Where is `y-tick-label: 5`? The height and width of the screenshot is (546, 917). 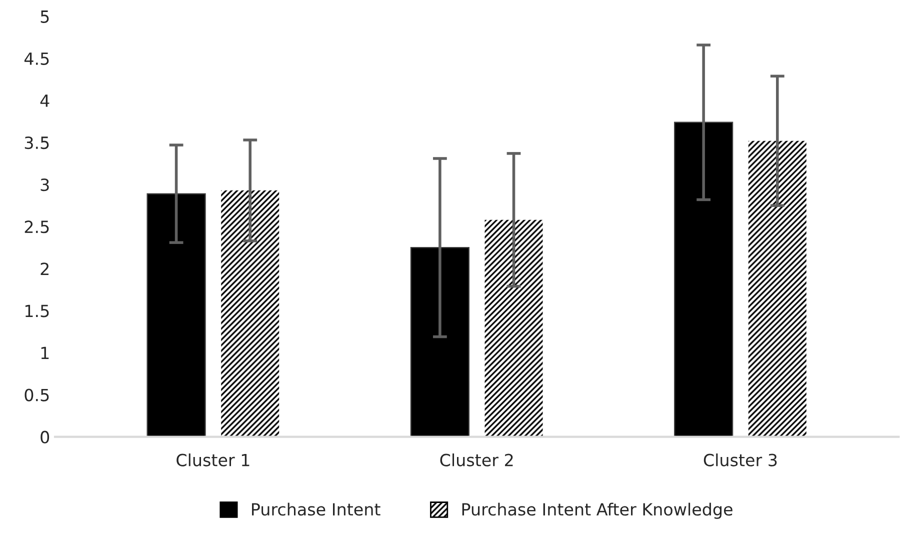
y-tick-label: 5 is located at coordinates (44, 16).